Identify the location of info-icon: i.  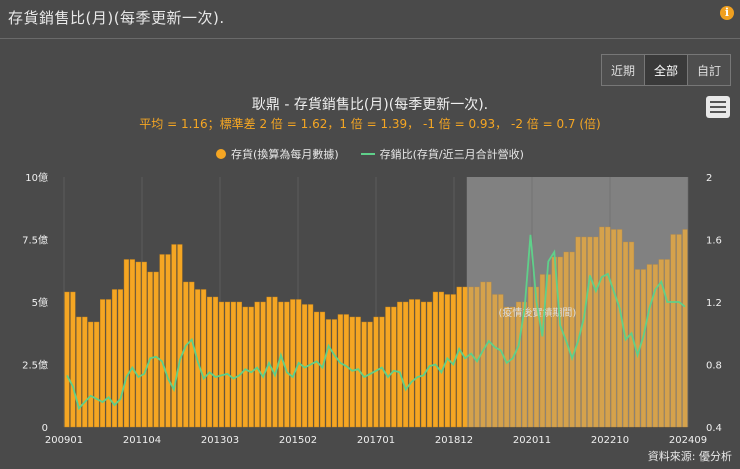
(727, 13).